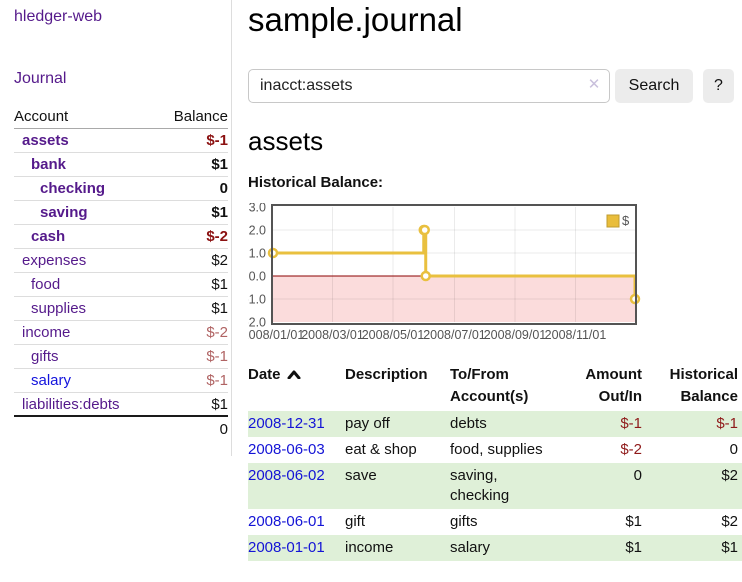 This screenshot has width=742, height=582. What do you see at coordinates (121, 405) in the screenshot?
I see `account-row: liabilities:debts $1` at bounding box center [121, 405].